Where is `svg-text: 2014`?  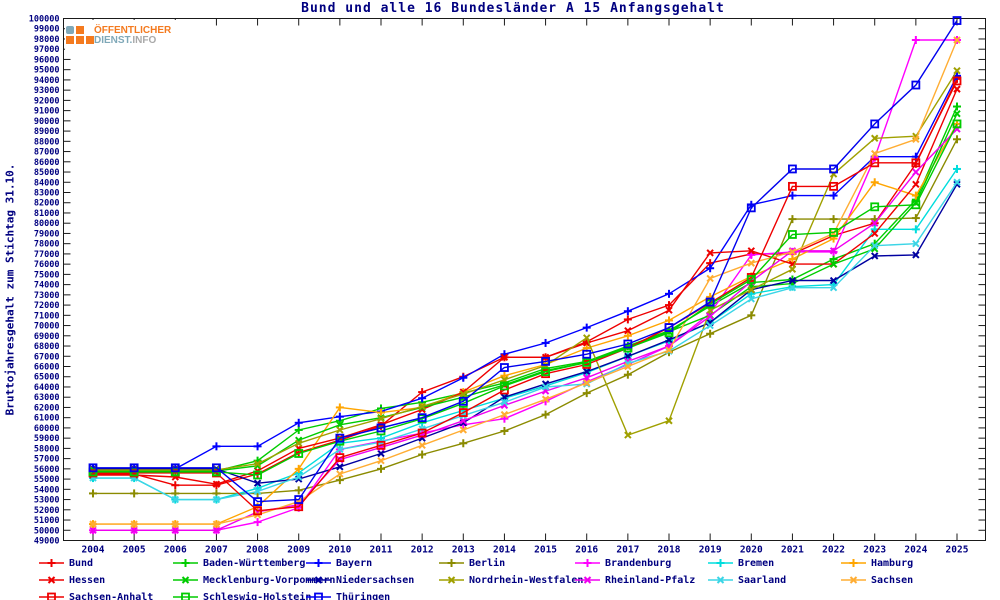
svg-text: 2014 is located at coordinates (504, 550).